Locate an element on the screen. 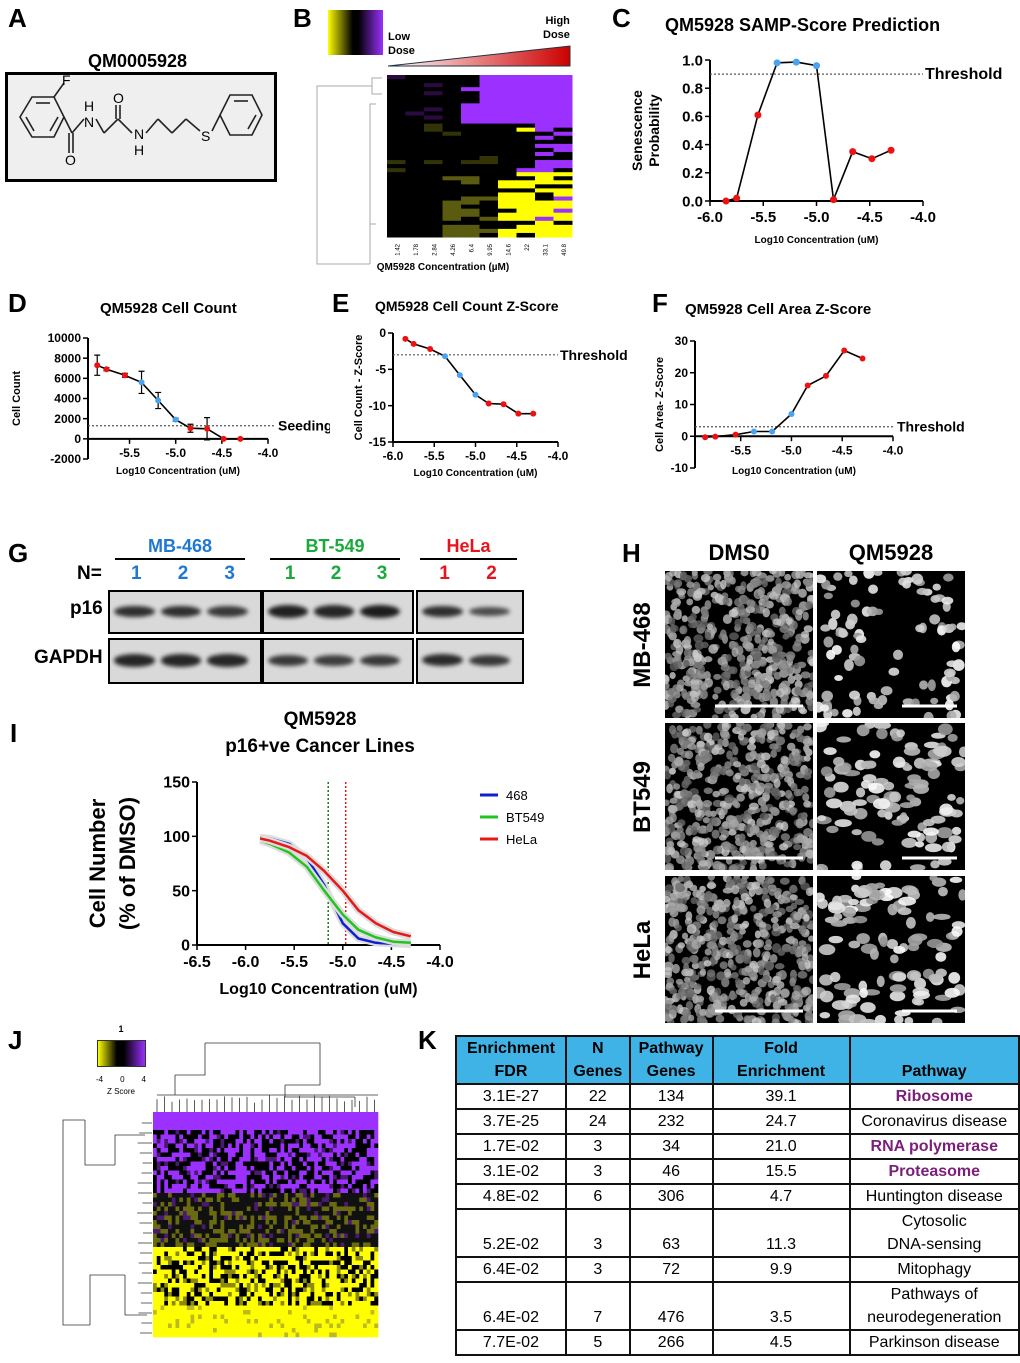  x-tick-label: -4.5 is located at coordinates (516, 456).